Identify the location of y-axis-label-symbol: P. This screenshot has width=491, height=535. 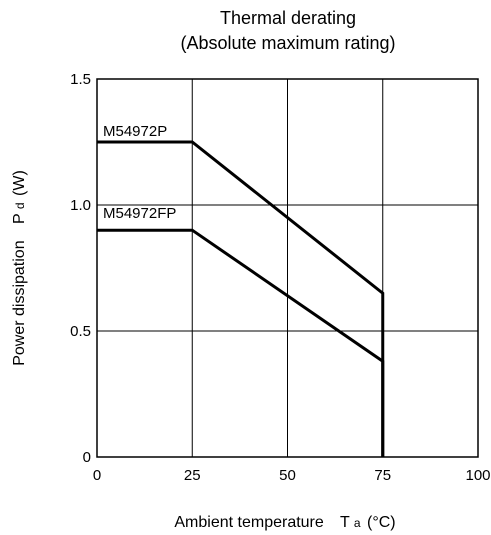
(19, 219).